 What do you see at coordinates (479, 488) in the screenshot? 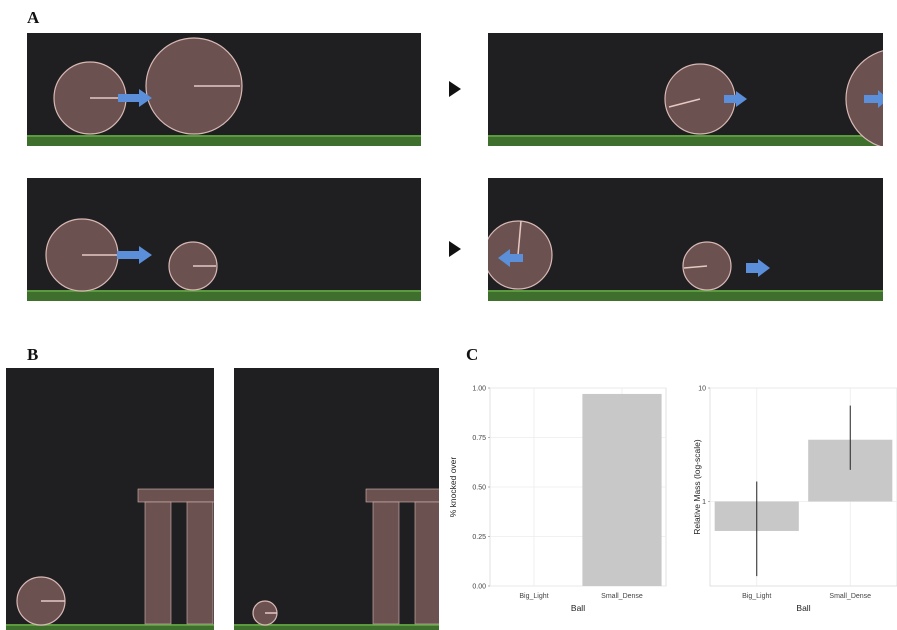
I see `y-tick-label: 0.50` at bounding box center [479, 488].